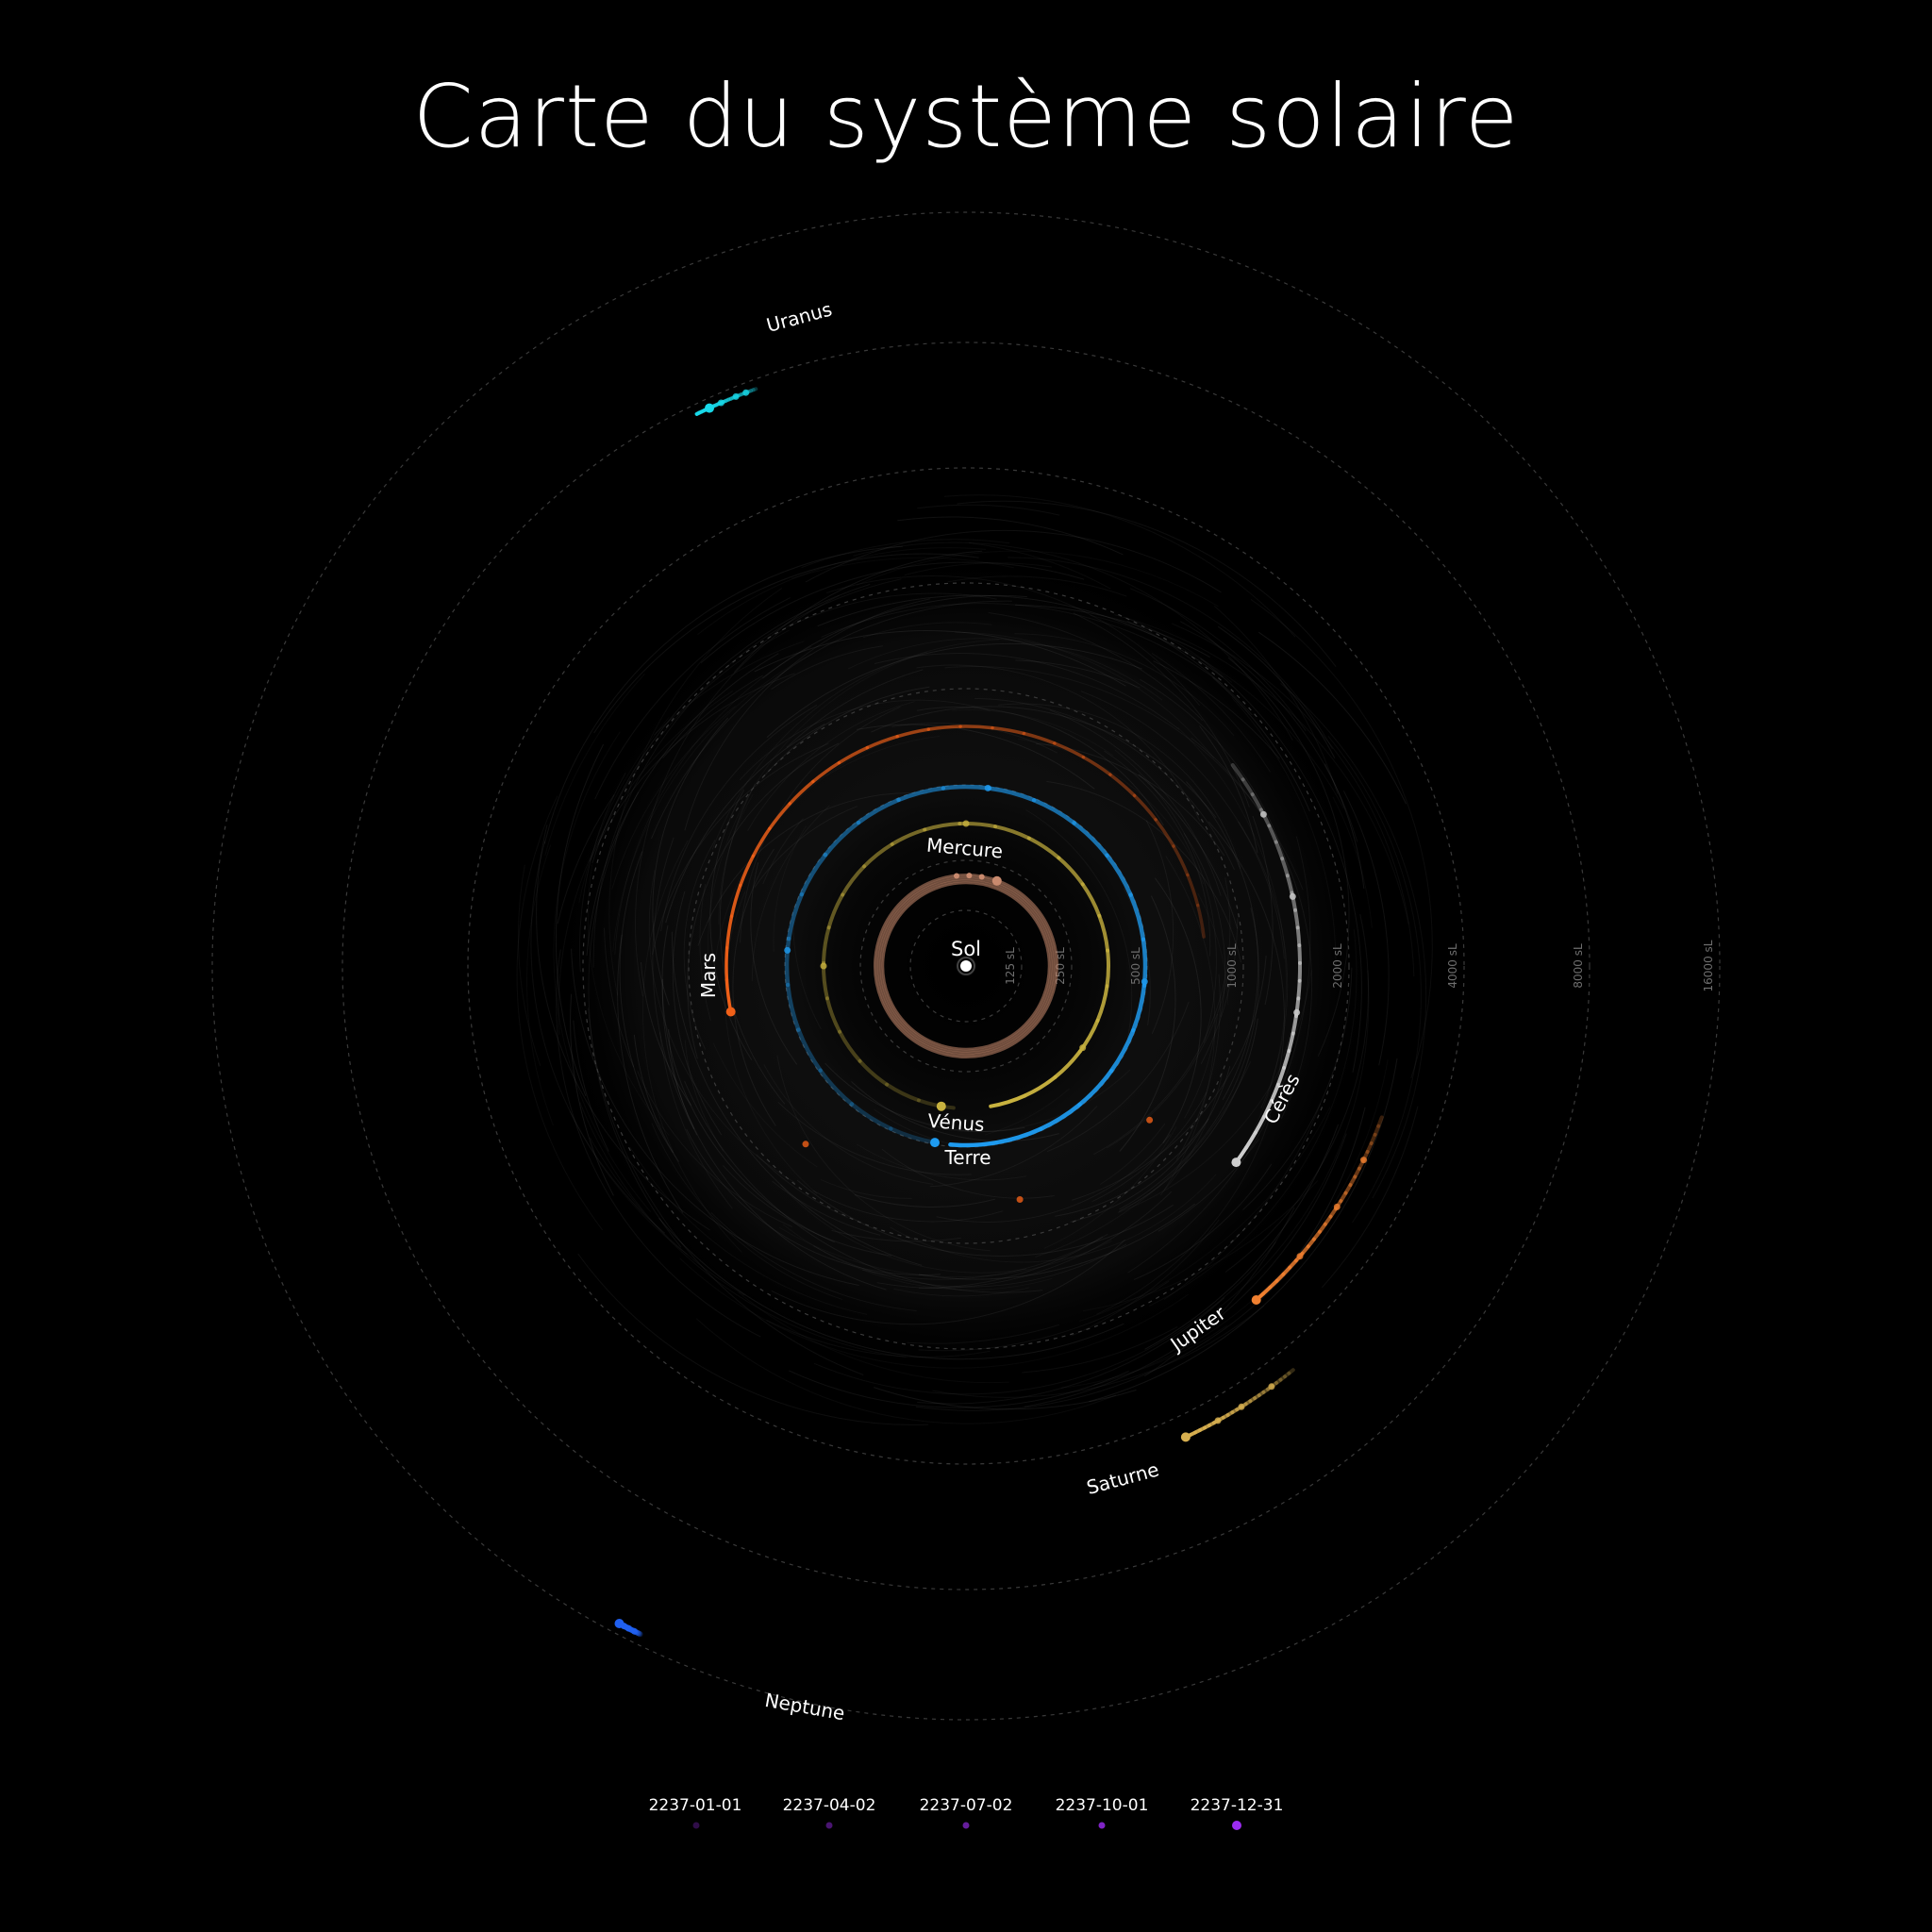  I want to click on planet-label-terre: Terre, so click(967, 1157).